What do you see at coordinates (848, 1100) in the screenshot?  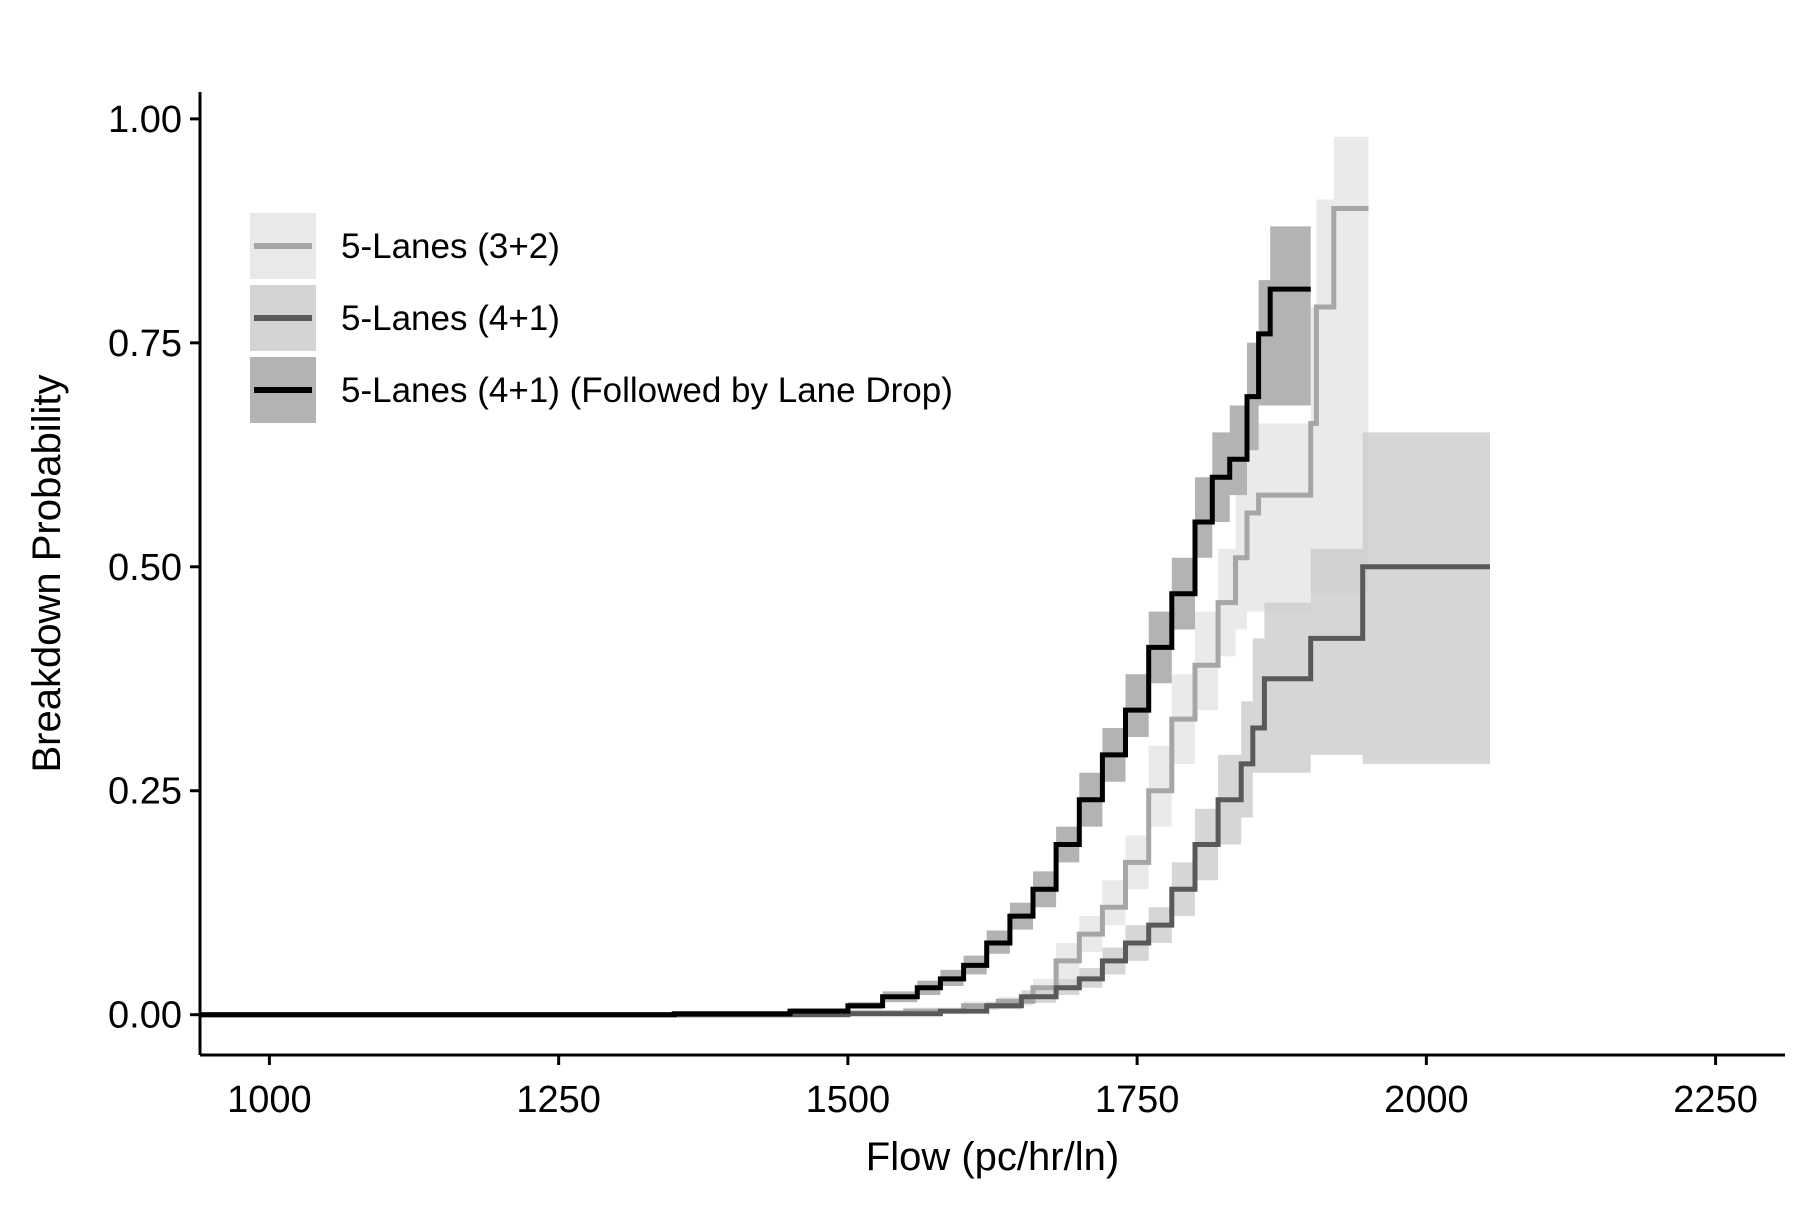 I see `x-tick-label: 1500` at bounding box center [848, 1100].